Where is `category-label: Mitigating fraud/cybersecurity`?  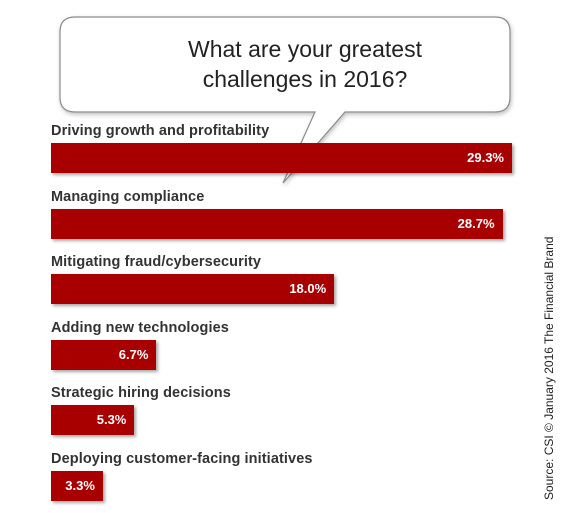
category-label: Mitigating fraud/cybersecurity is located at coordinates (156, 262).